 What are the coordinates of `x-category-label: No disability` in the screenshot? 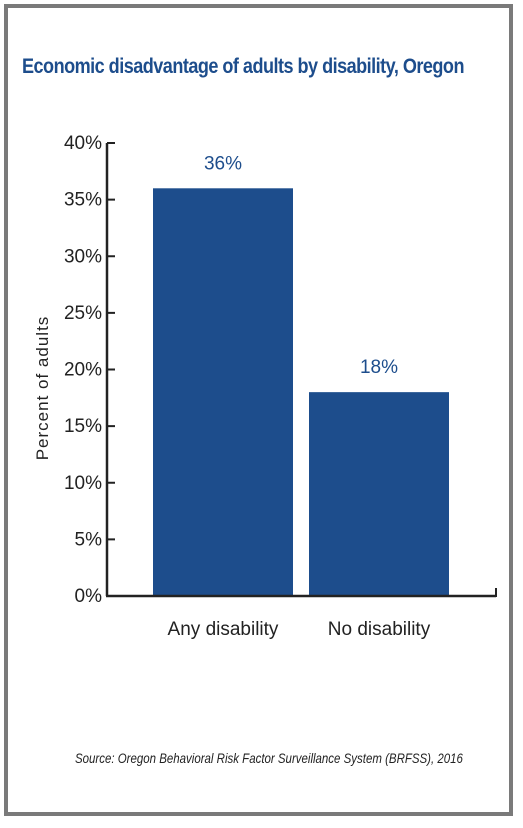 It's located at (379, 629).